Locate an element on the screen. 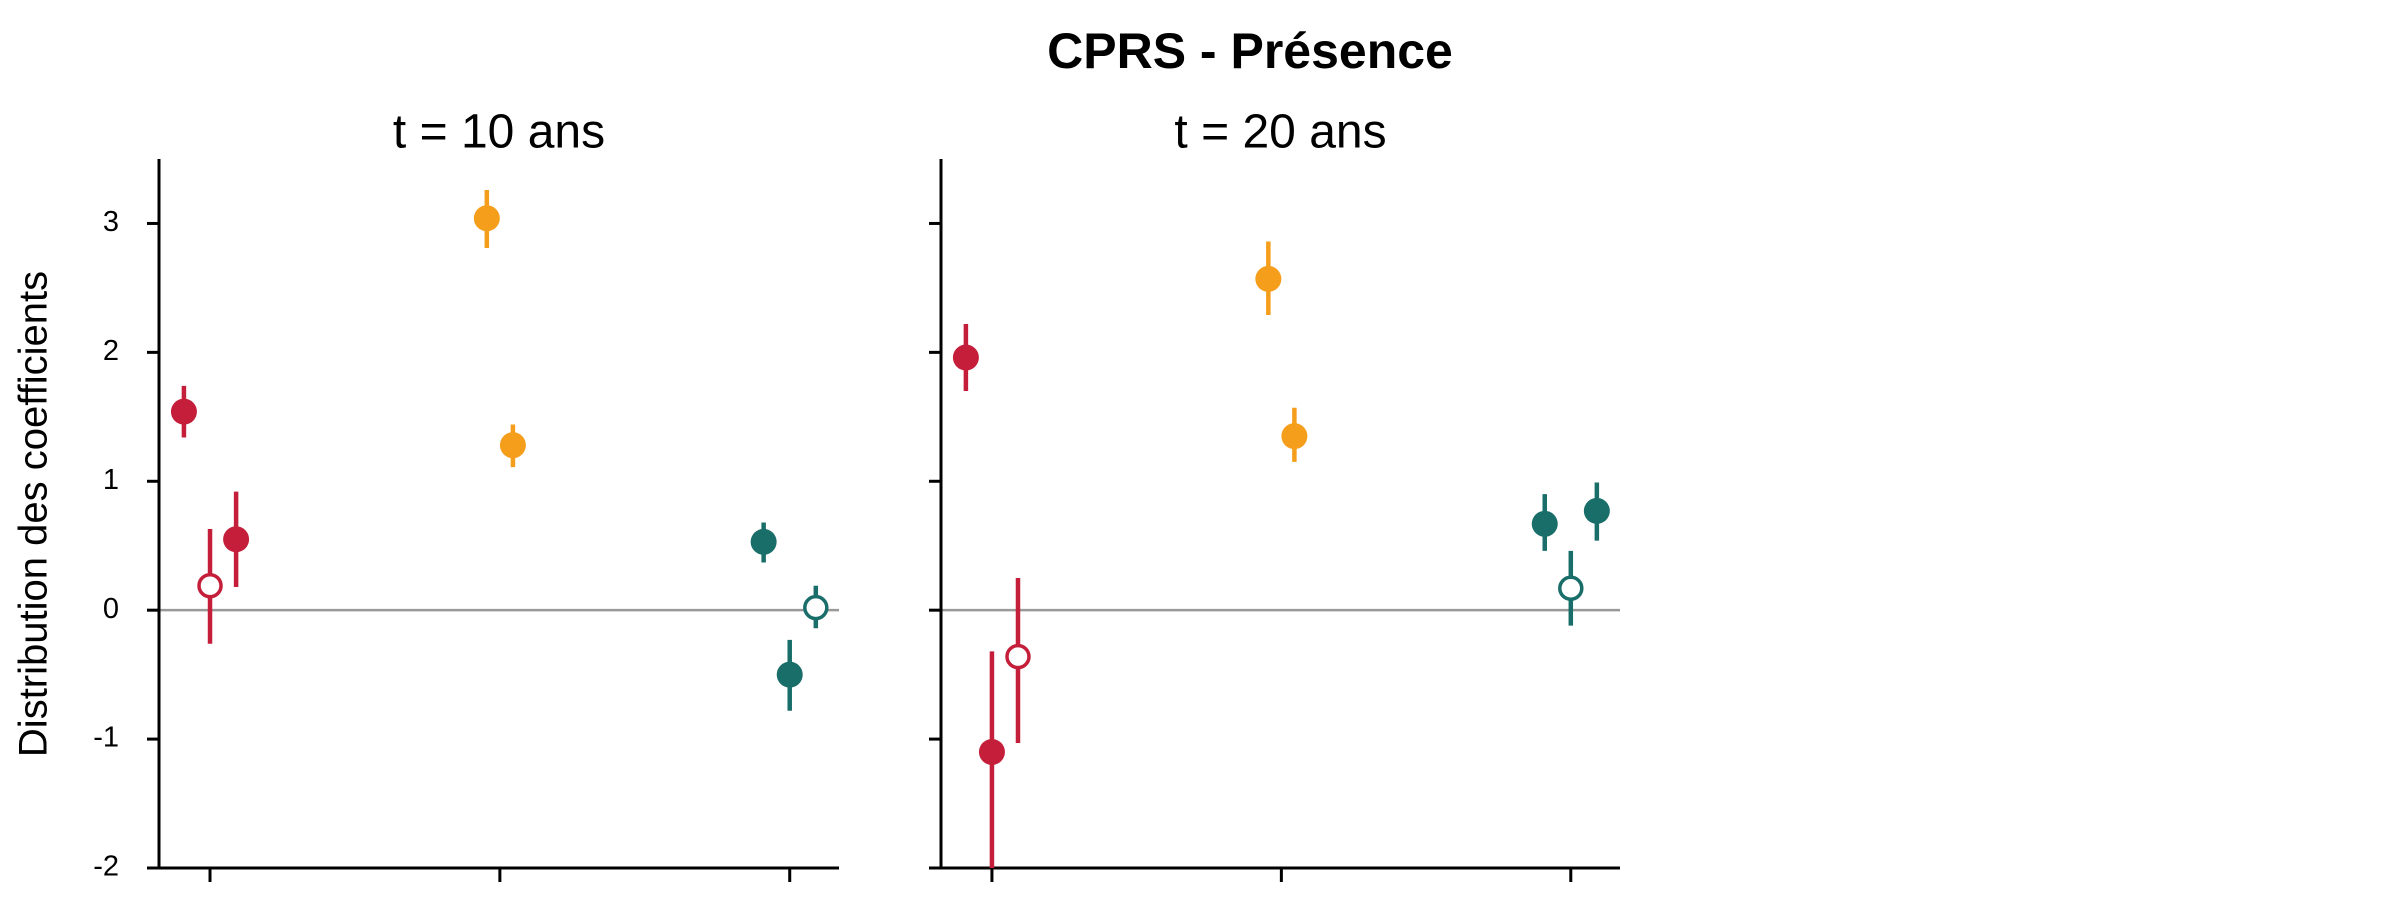 Image resolution: width=2400 pixels, height=900 pixels. y-axis-label: Distribution des coefficients is located at coordinates (34, 514).